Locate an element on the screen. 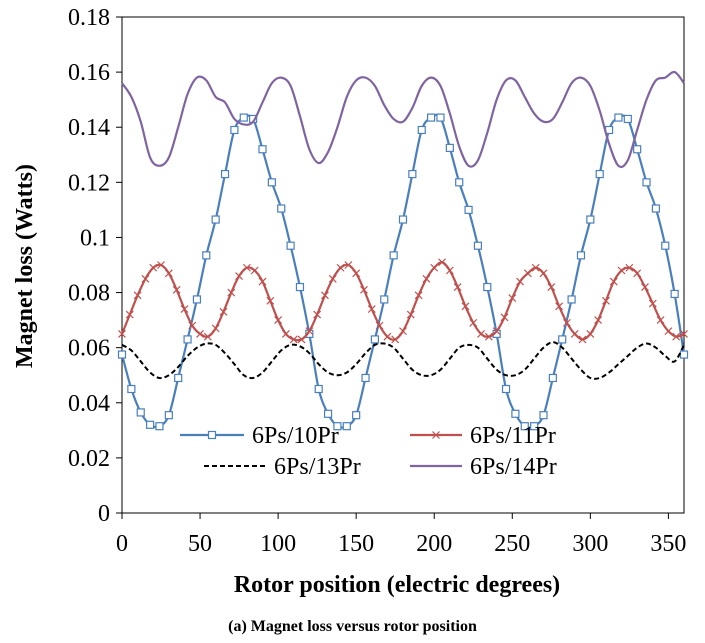 Image resolution: width=705 pixels, height=643 pixels. legend-label-6ps-10pr: 6Ps/10Pr is located at coordinates (295, 436).